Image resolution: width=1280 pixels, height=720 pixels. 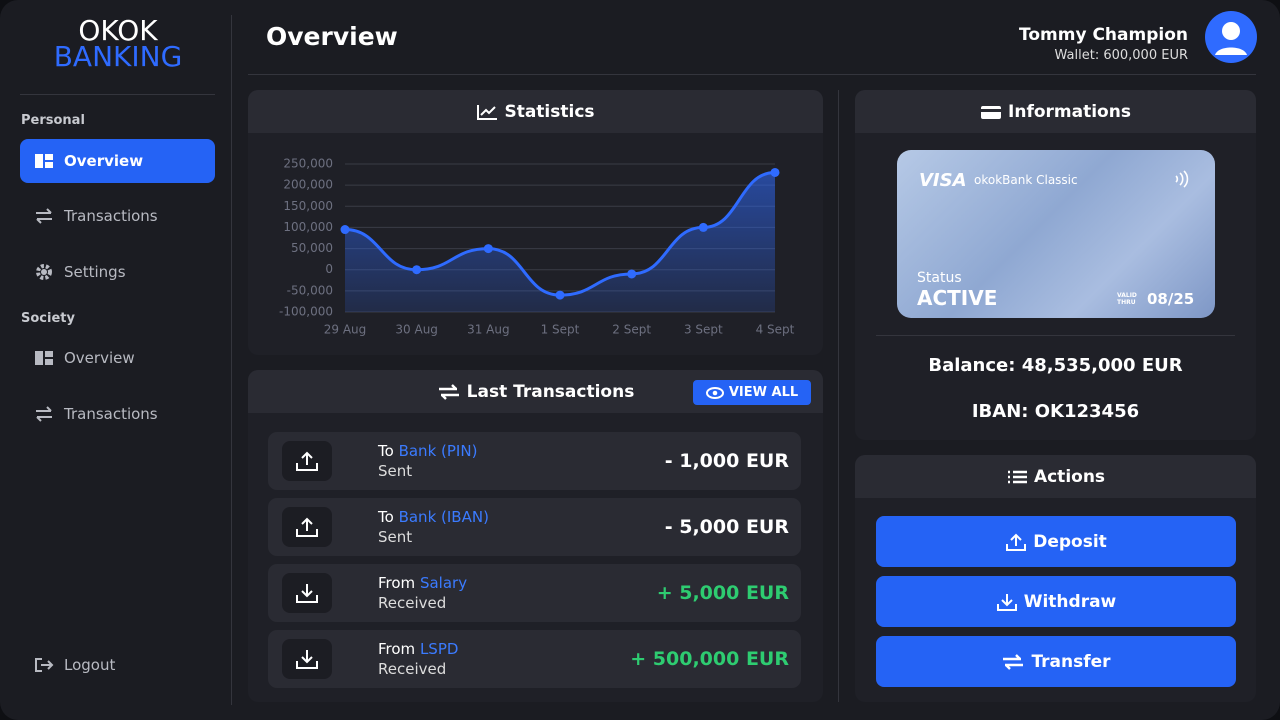 I want to click on nav-label: Overview, so click(x=99, y=358).